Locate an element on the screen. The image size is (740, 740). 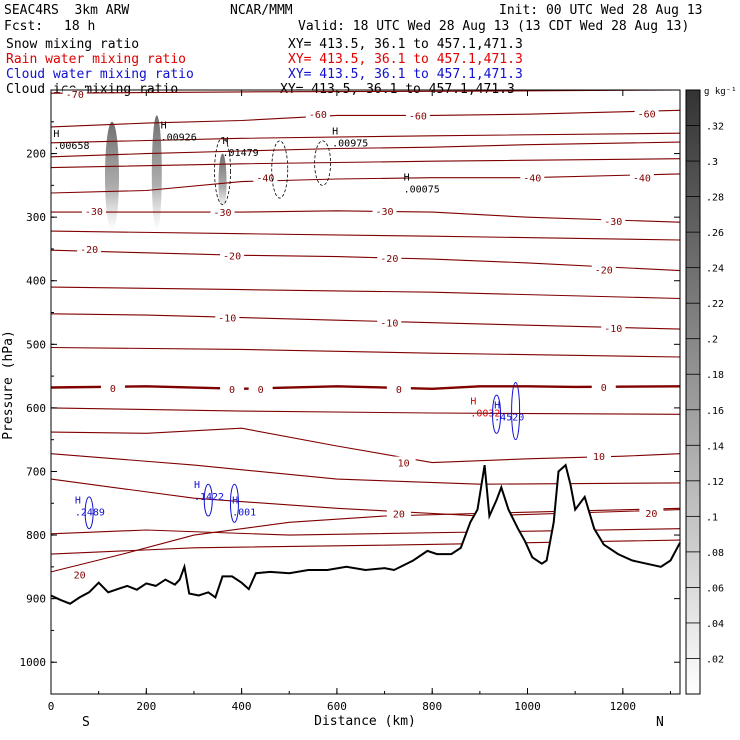
colorbar-tick-label: .1 is located at coordinates (712, 517).